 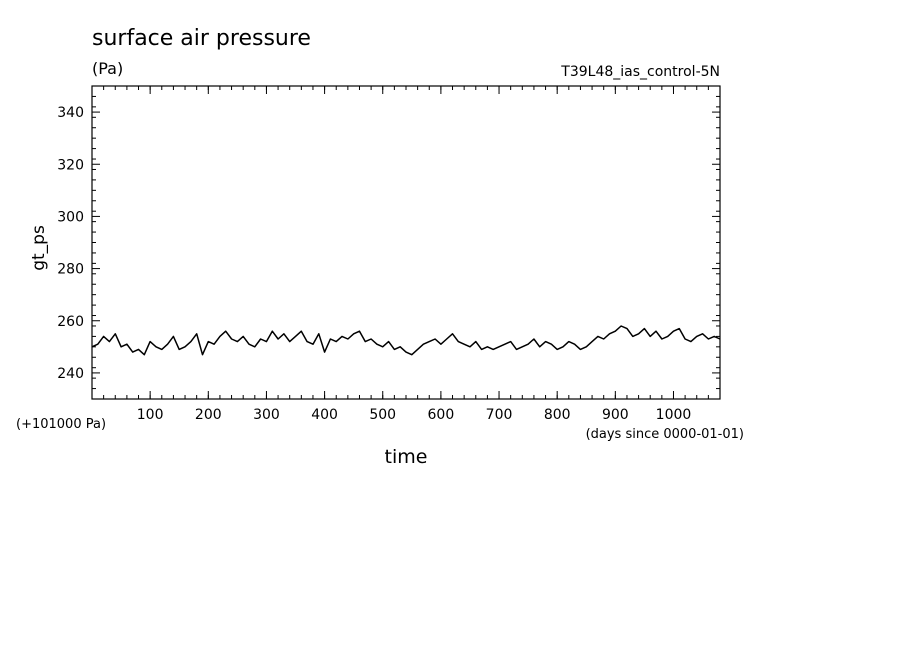 What do you see at coordinates (70, 374) in the screenshot?
I see `y-tick-label: 240` at bounding box center [70, 374].